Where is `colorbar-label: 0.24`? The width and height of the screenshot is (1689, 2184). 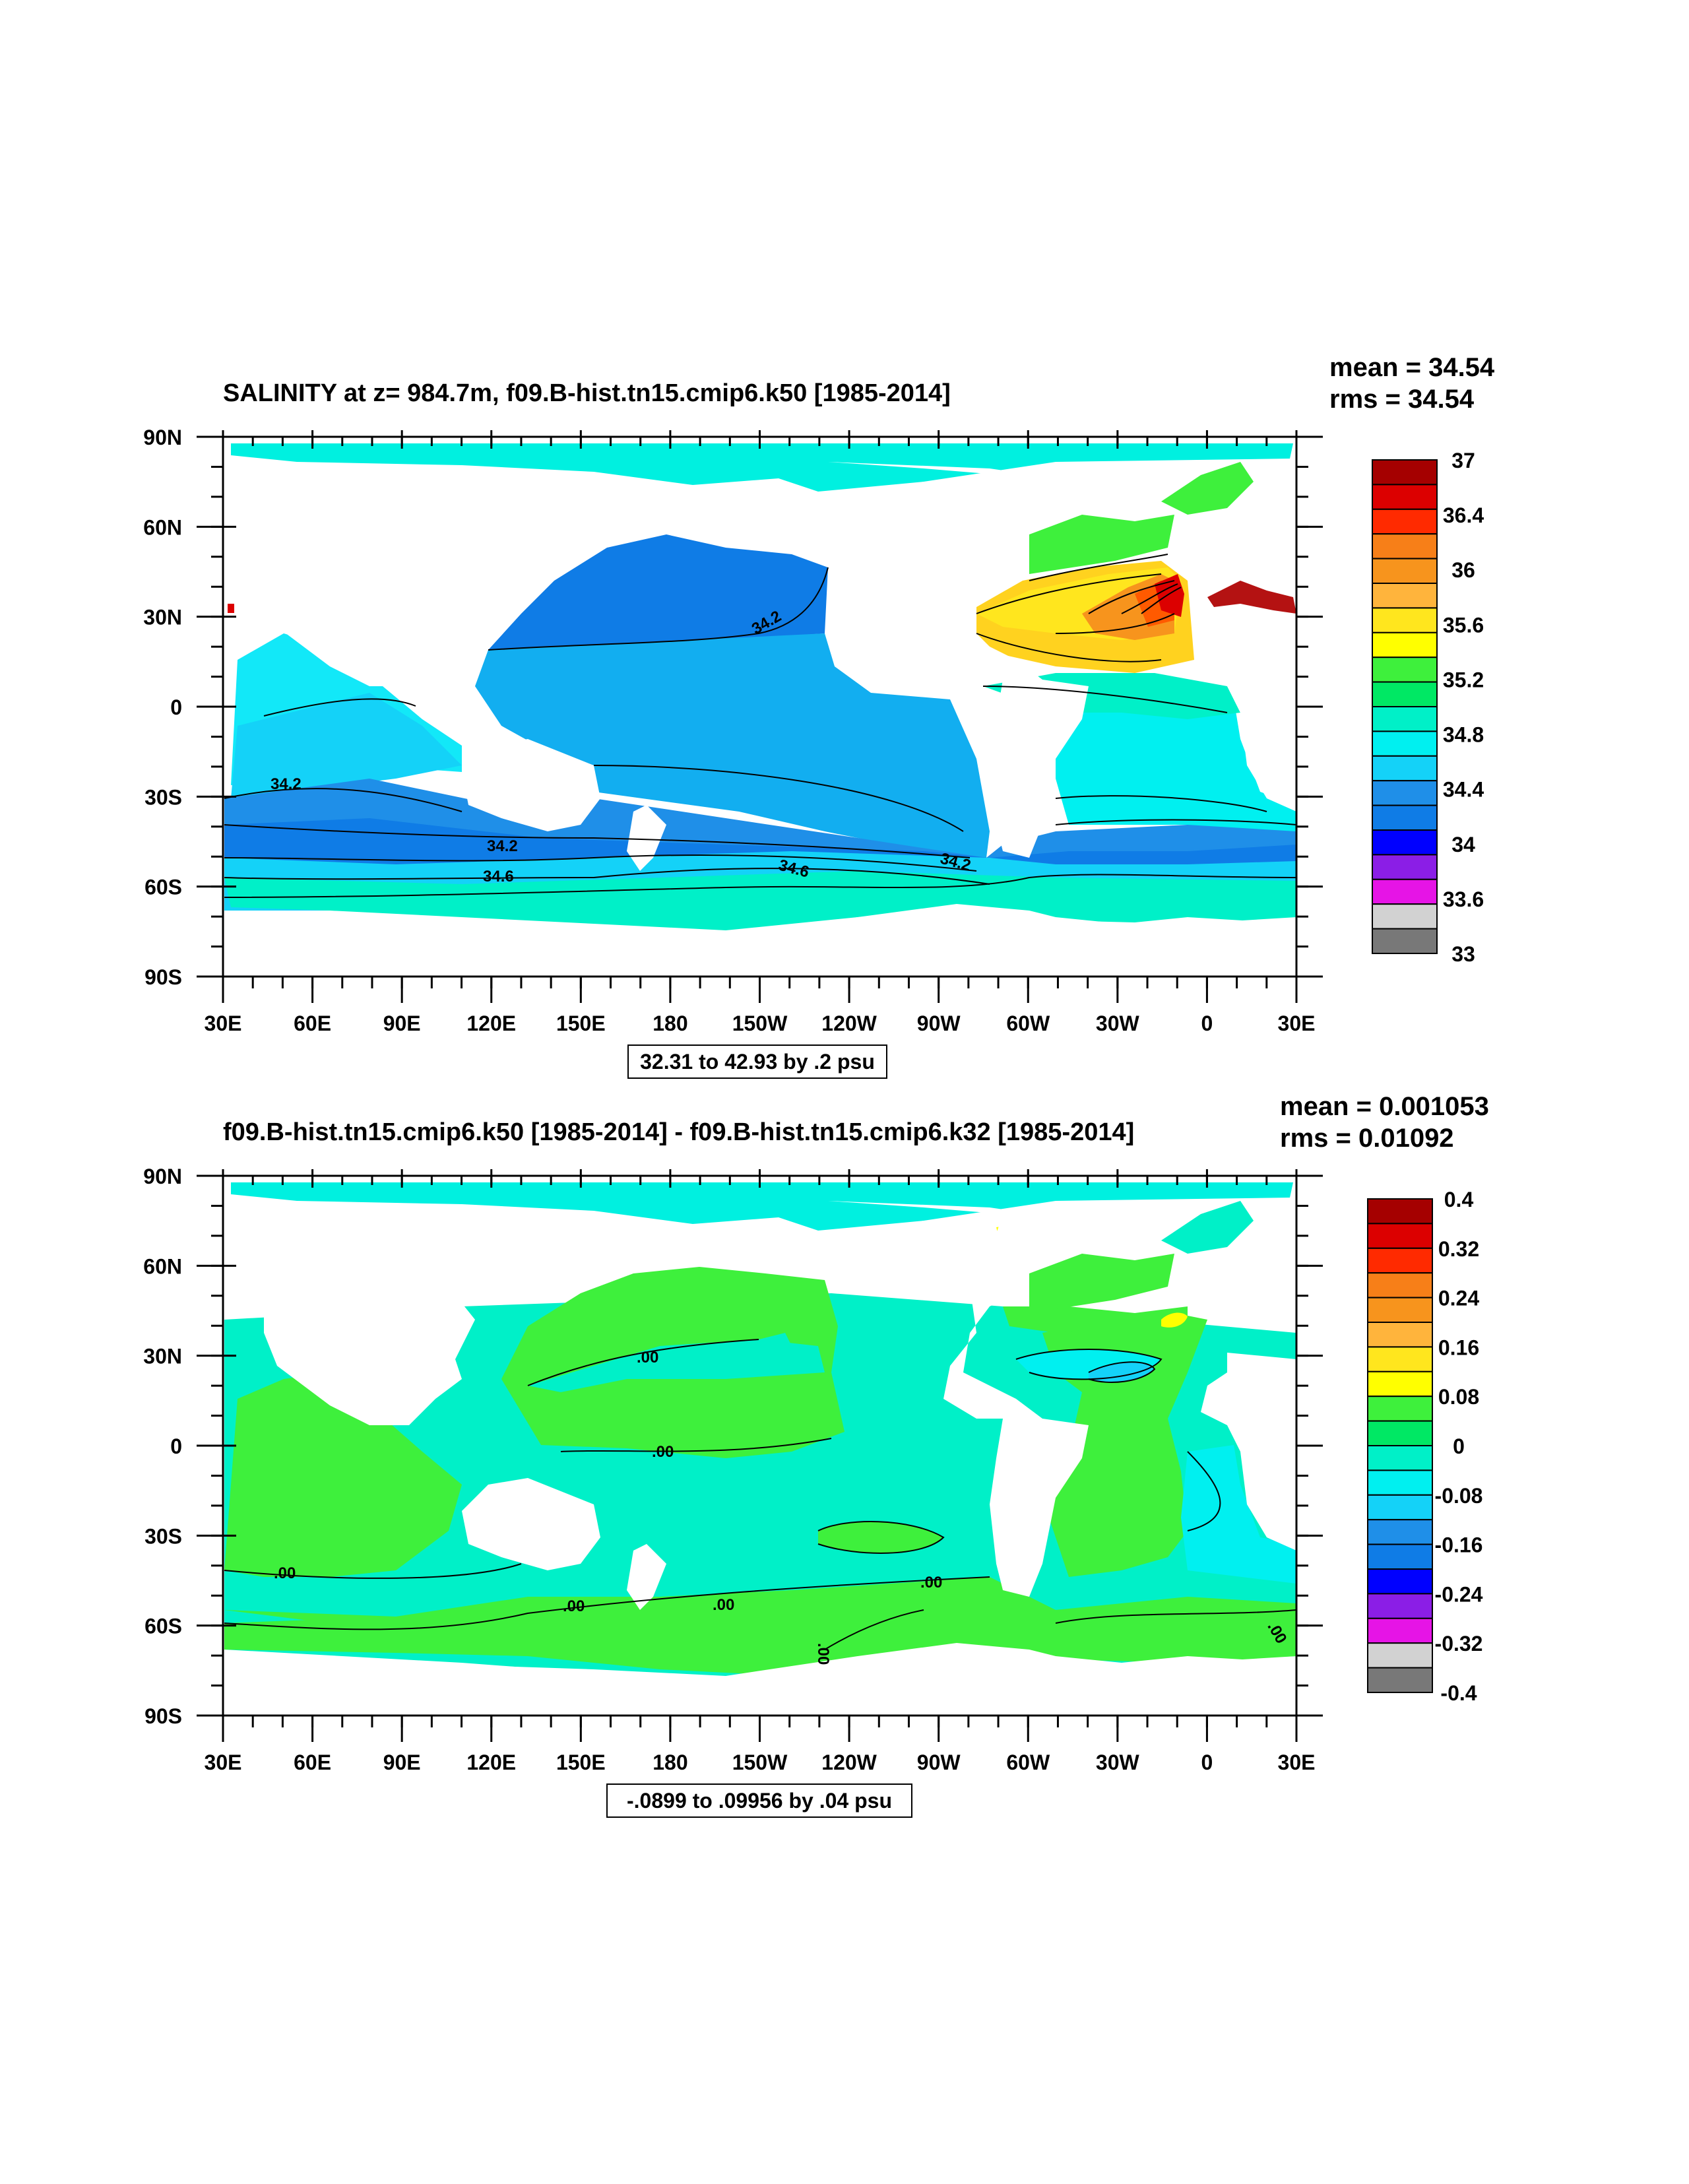
colorbar-label: 0.24 is located at coordinates (1459, 1298).